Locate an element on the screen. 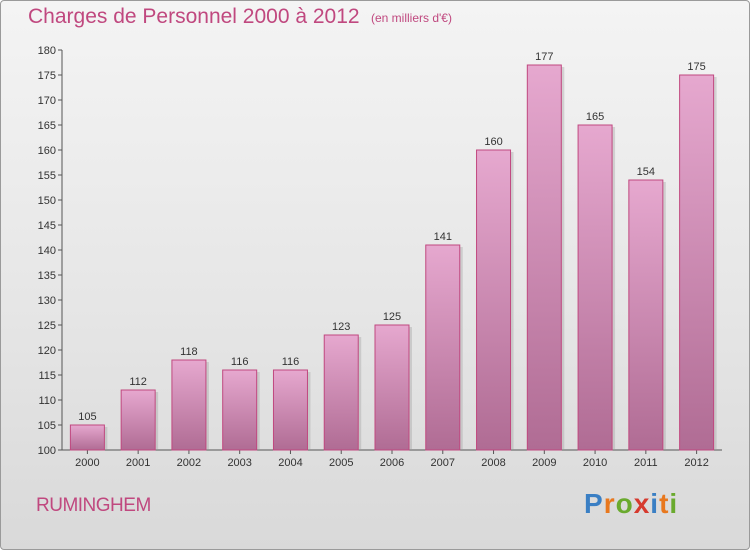  x-tick-label: 2004 is located at coordinates (290, 463).